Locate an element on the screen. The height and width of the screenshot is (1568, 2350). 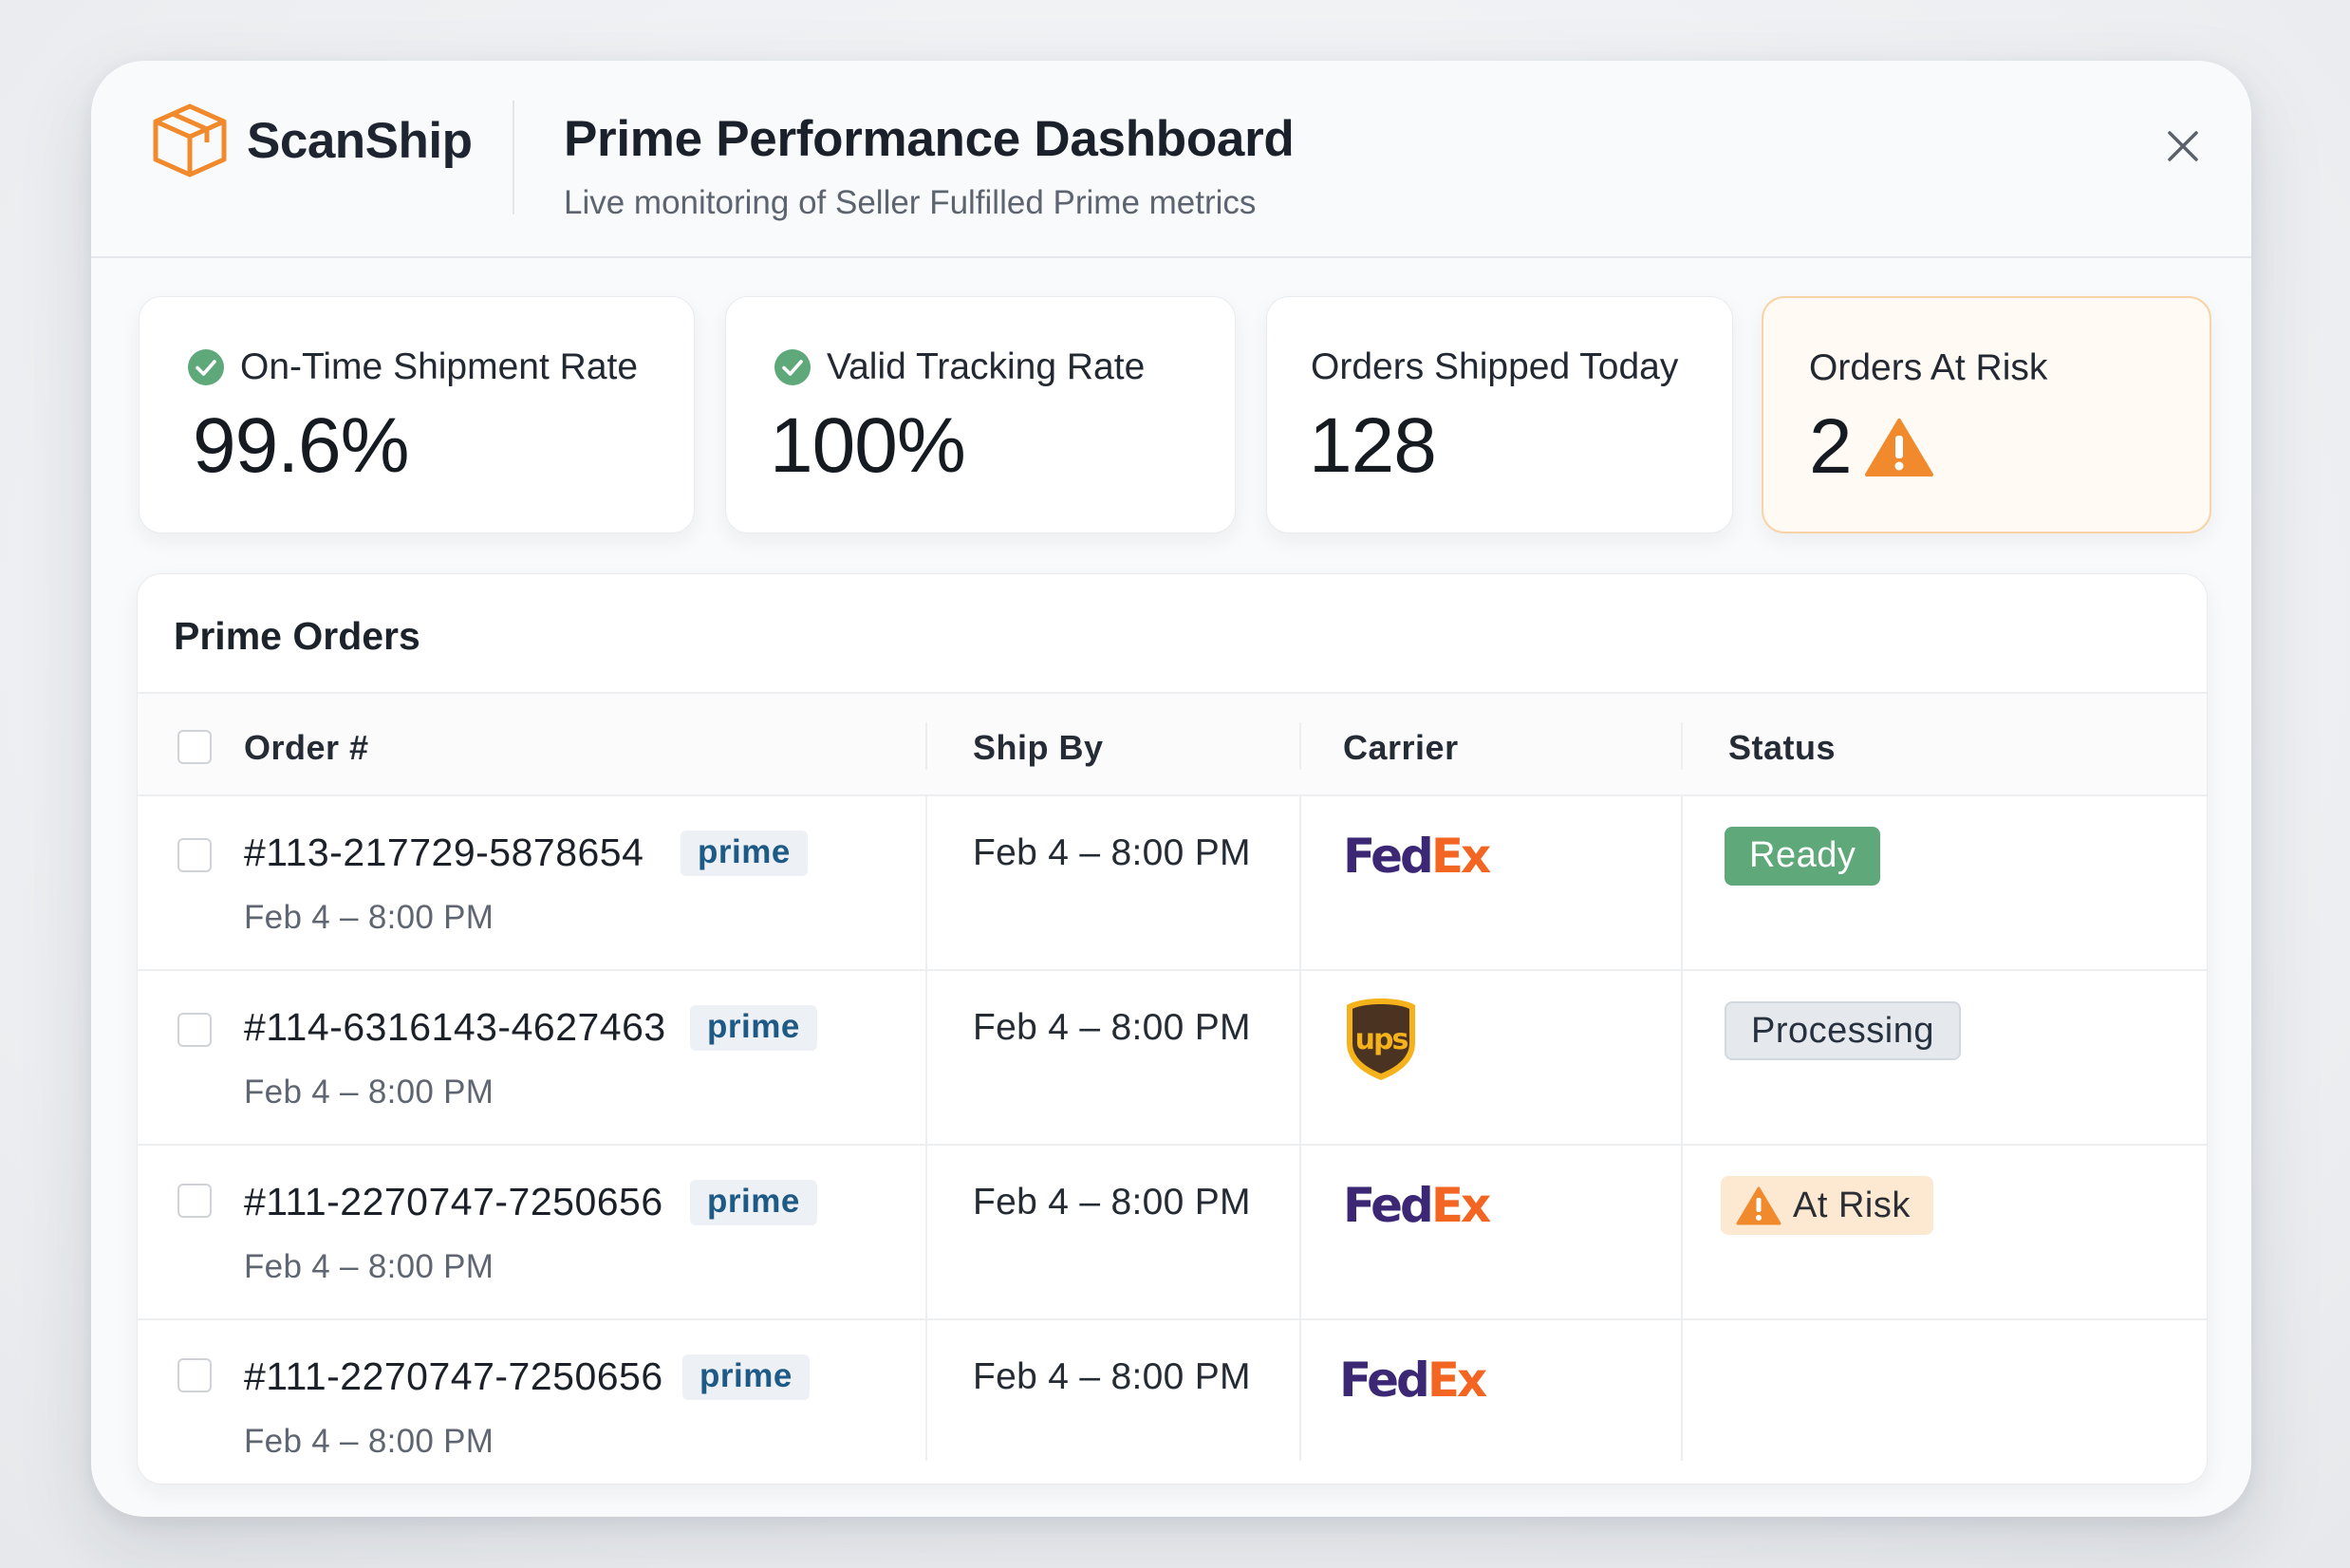
close-button is located at coordinates (2183, 146).